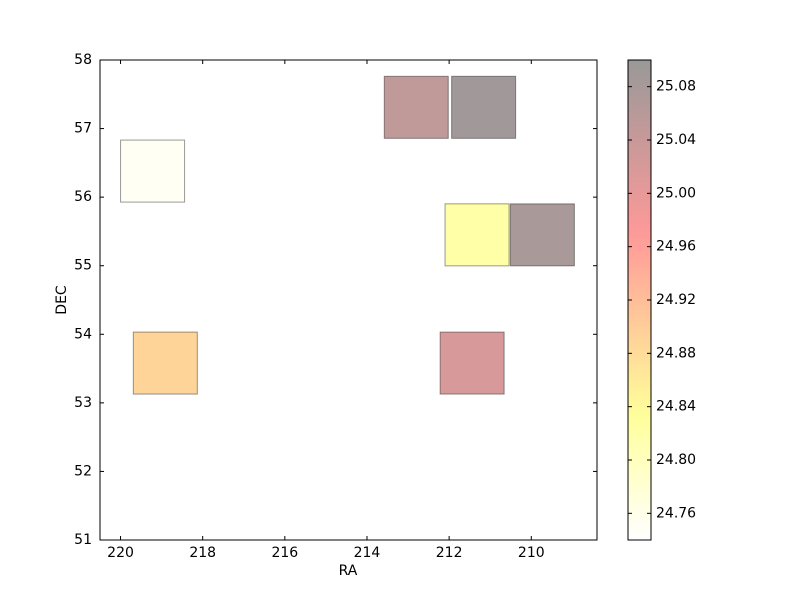 This screenshot has width=800, height=600. I want to click on y-tick-label: 54, so click(83, 334).